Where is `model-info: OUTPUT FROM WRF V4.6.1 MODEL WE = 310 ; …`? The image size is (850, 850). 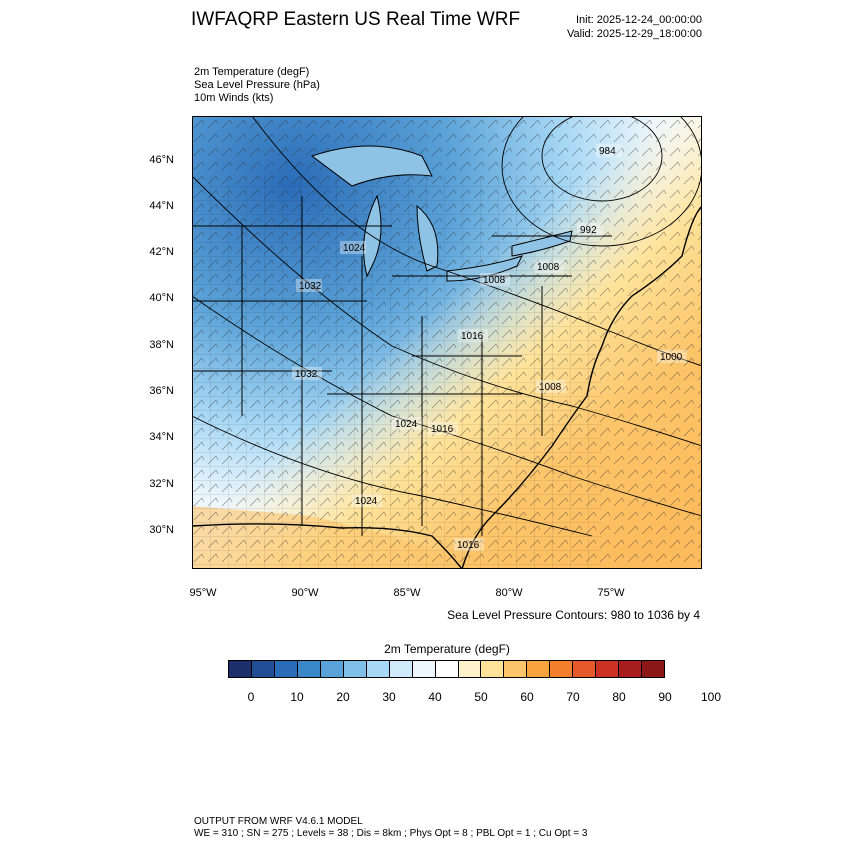 model-info: OUTPUT FROM WRF V4.6.1 MODEL WE = 310 ; … is located at coordinates (390, 828).